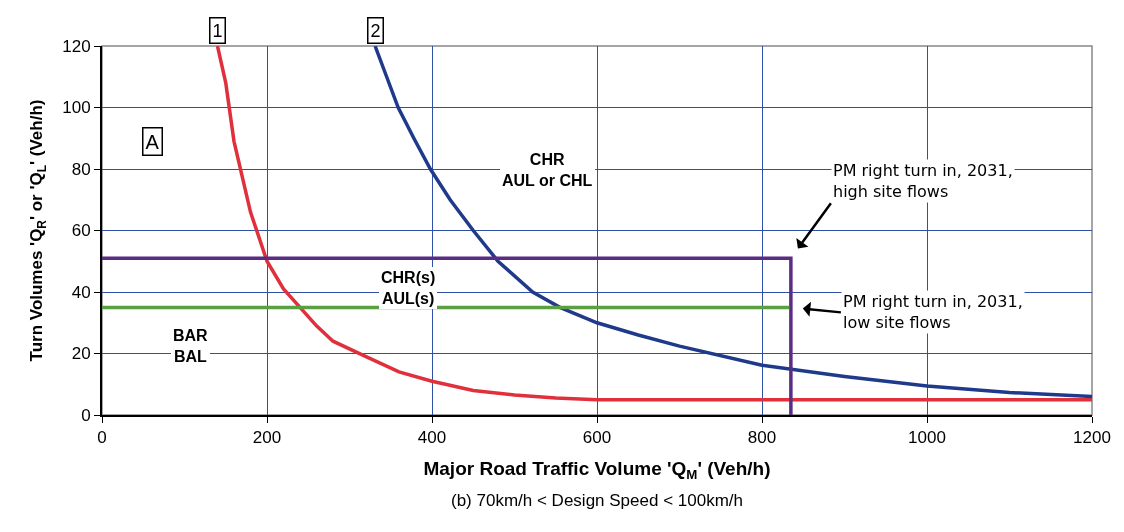 This screenshot has width=1124, height=532. What do you see at coordinates (152, 141) in the screenshot?
I see `annotation: A` at bounding box center [152, 141].